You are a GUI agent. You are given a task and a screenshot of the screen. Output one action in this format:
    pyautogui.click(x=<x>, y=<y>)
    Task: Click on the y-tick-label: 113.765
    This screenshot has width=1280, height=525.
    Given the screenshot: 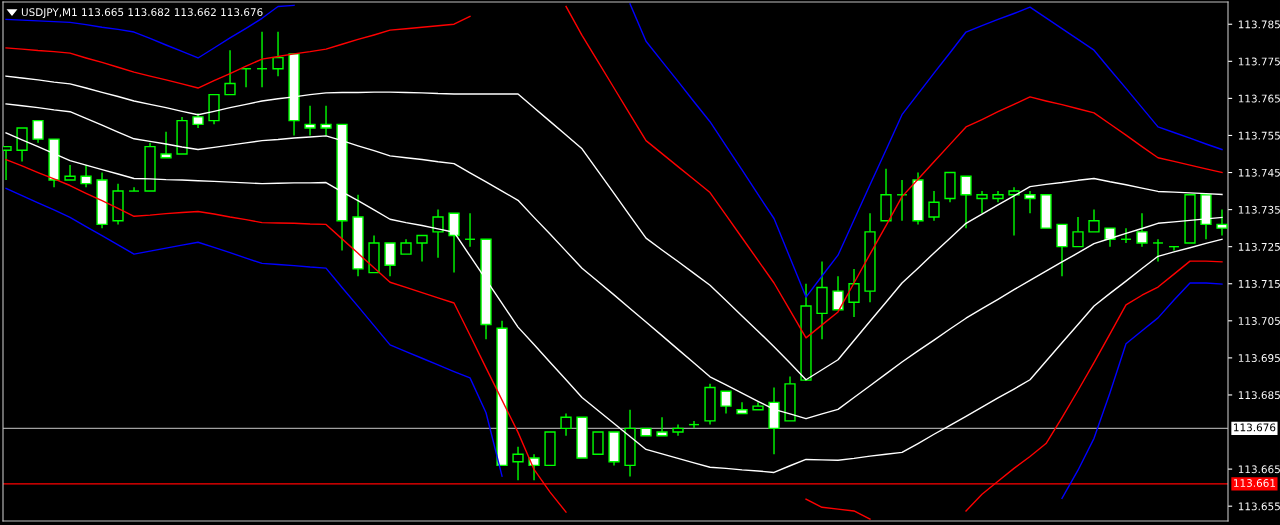 What is the action you would take?
    pyautogui.click(x=1259, y=98)
    